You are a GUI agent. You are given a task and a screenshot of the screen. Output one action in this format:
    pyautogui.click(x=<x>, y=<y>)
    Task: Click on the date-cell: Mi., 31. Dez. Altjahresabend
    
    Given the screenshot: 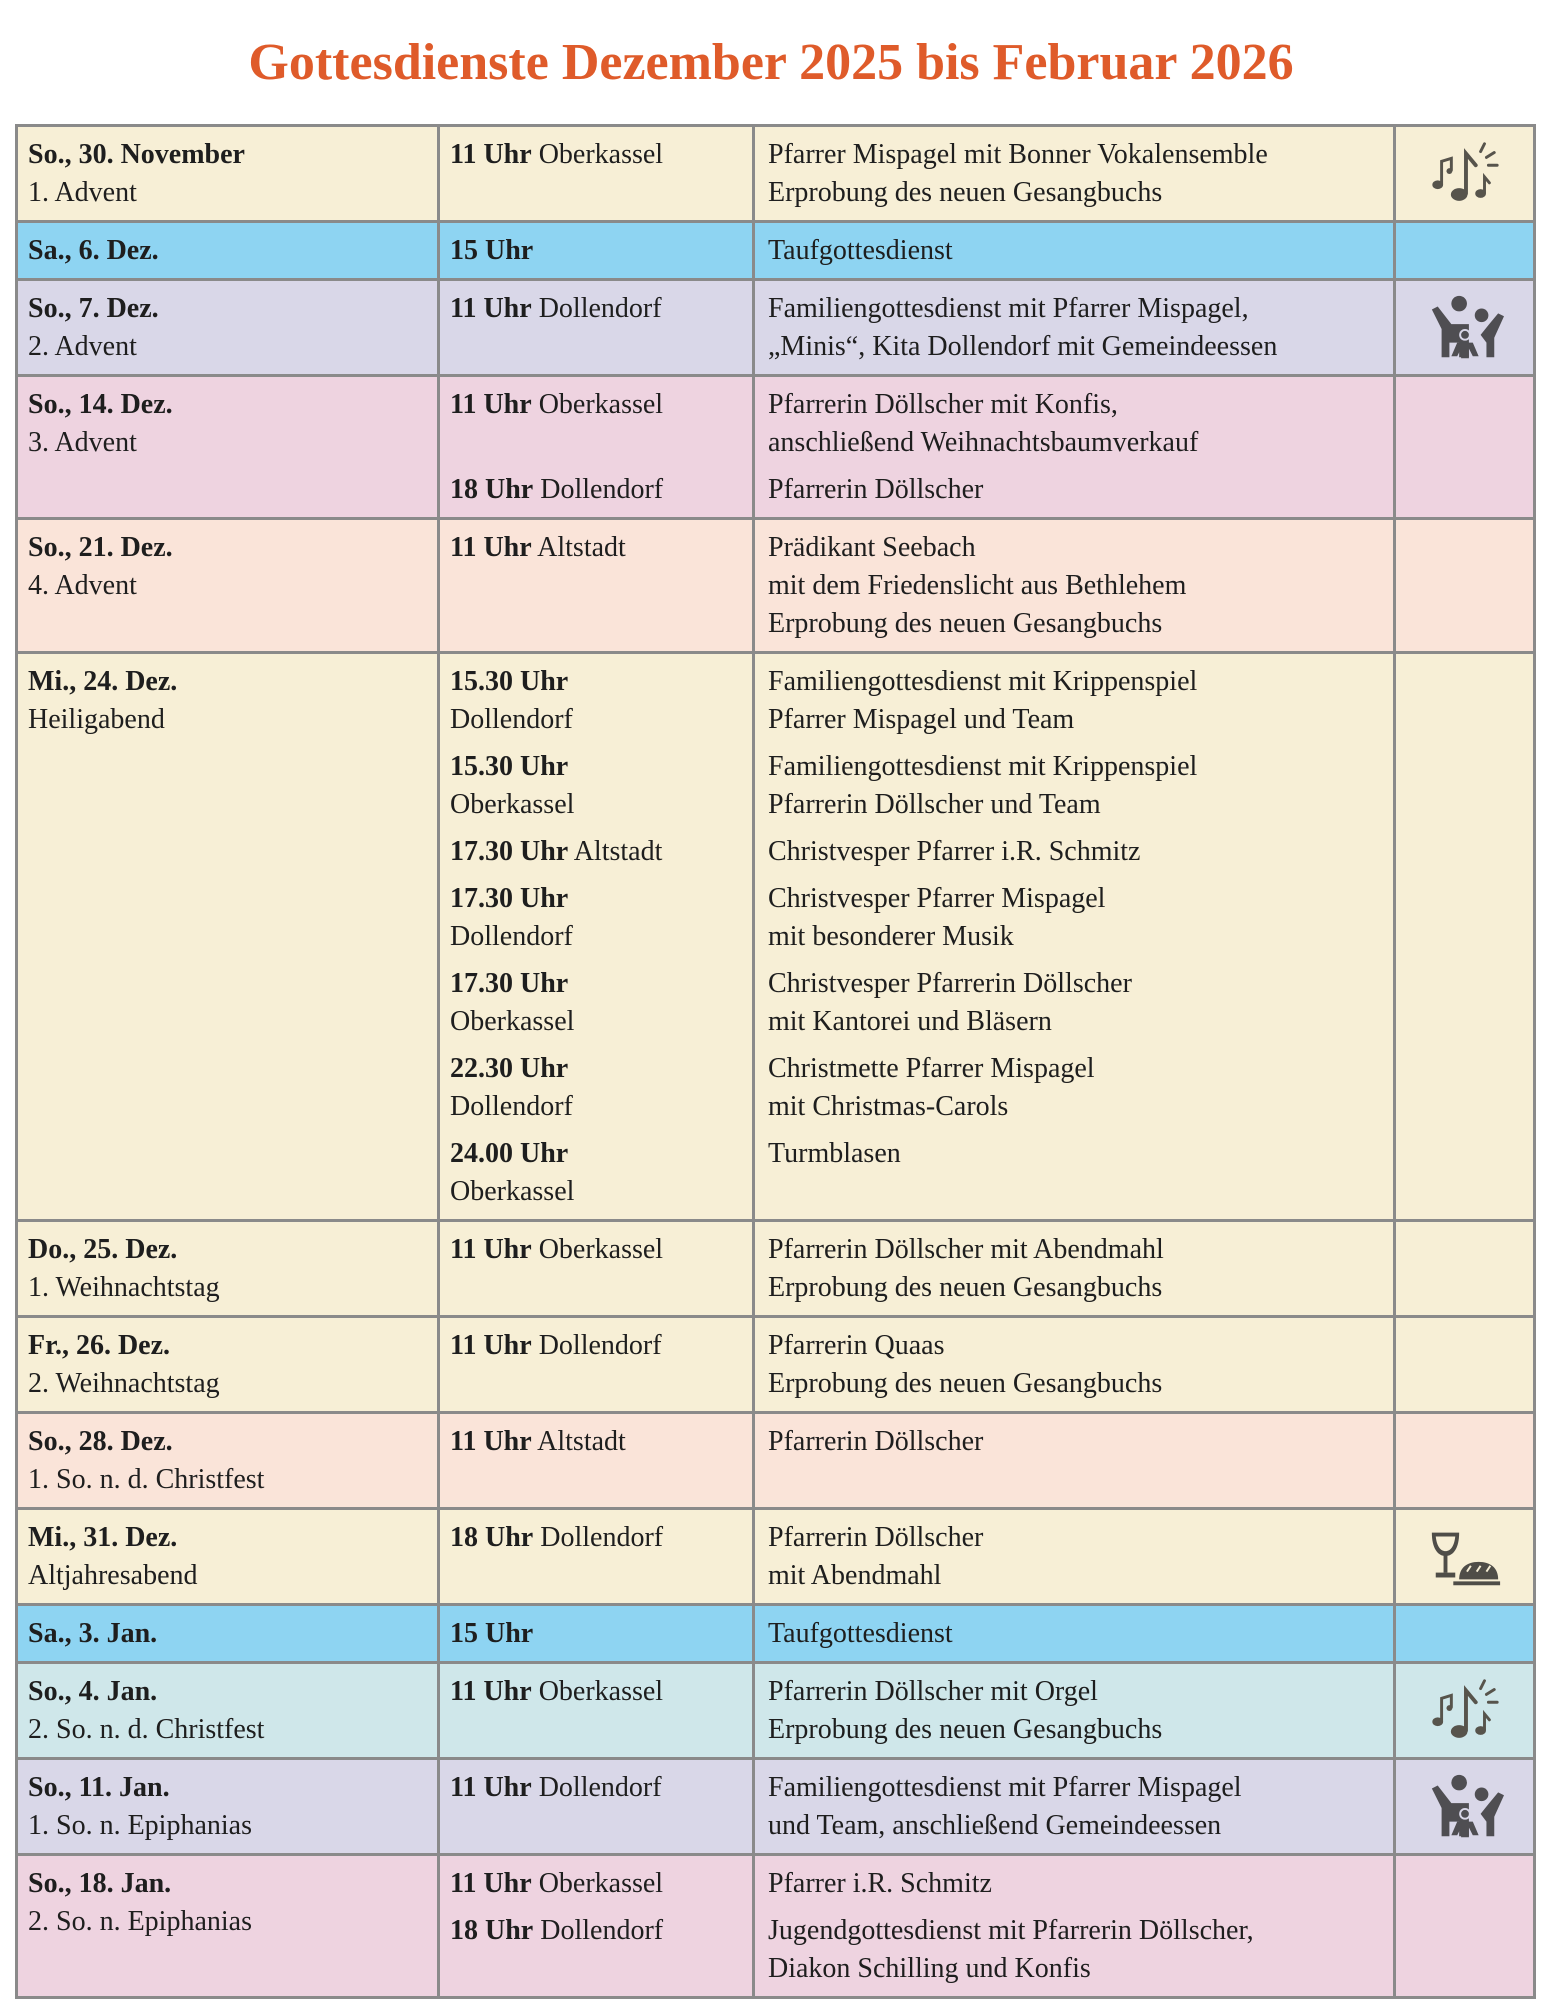 What is the action you would take?
    pyautogui.click(x=229, y=1556)
    